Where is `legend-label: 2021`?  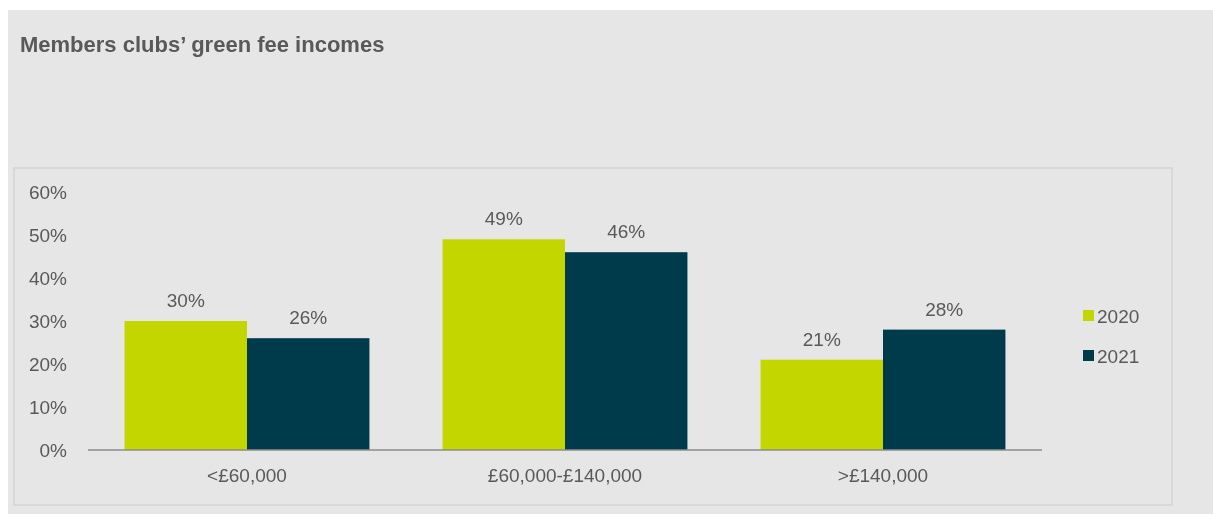 legend-label: 2021 is located at coordinates (1118, 356).